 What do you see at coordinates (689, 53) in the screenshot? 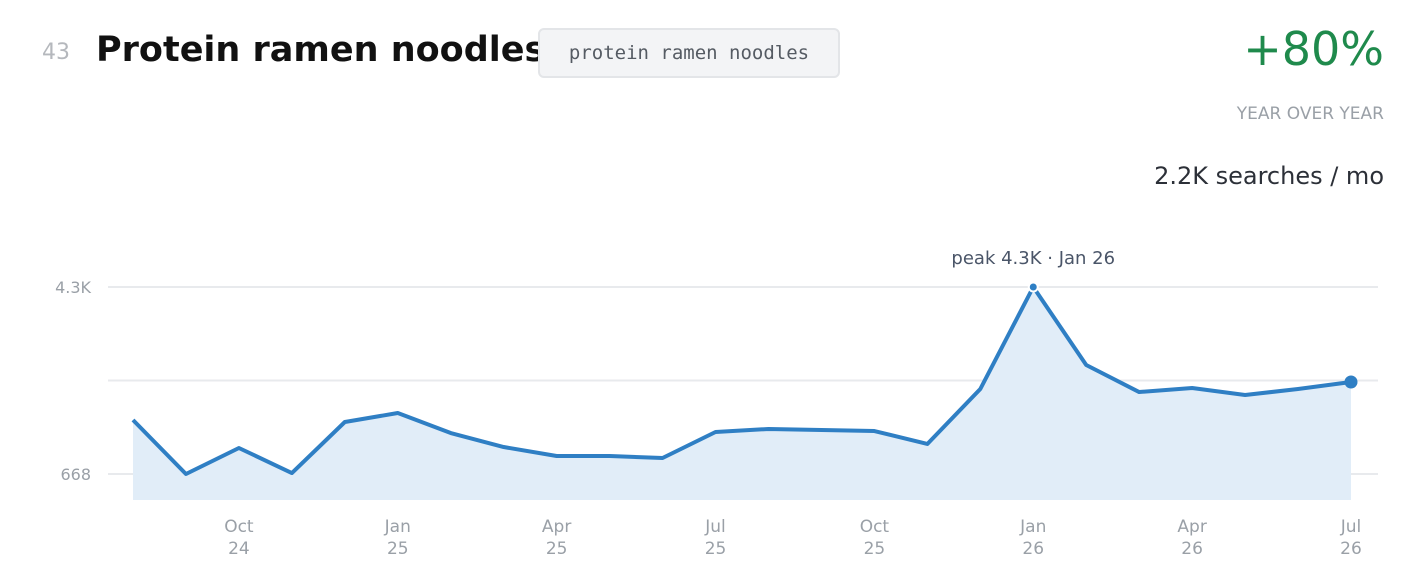
I see `keyword-chip: protein ramen noodles` at bounding box center [689, 53].